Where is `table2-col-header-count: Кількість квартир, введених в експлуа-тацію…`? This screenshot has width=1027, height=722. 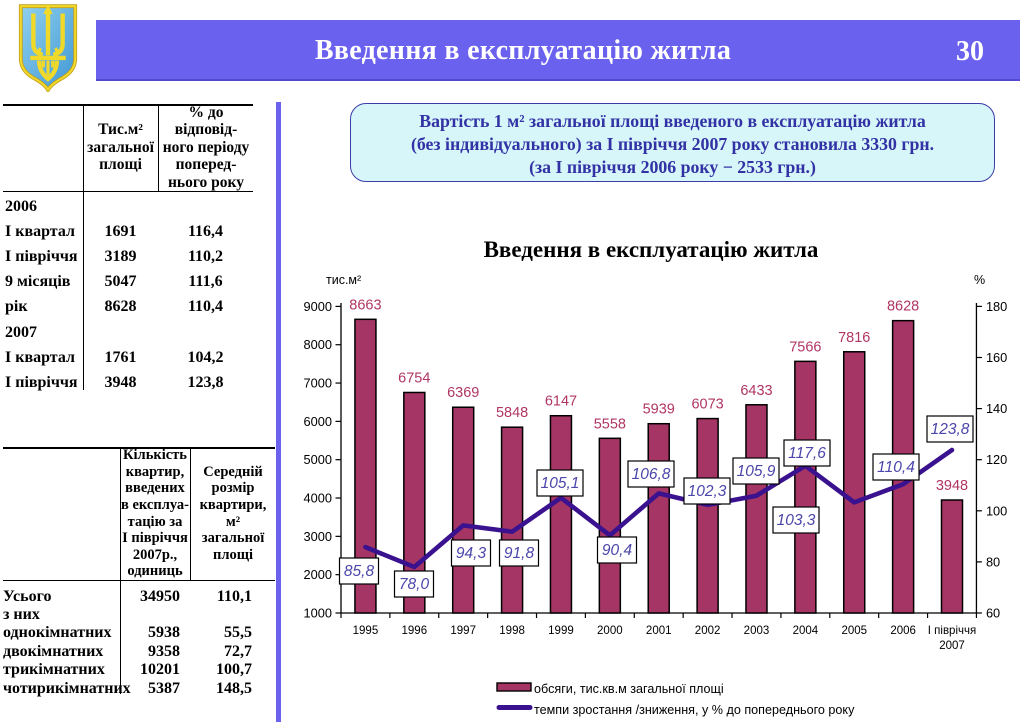 table2-col-header-count: Кількість квартир, введених в експлуа-тацію… is located at coordinates (155, 513).